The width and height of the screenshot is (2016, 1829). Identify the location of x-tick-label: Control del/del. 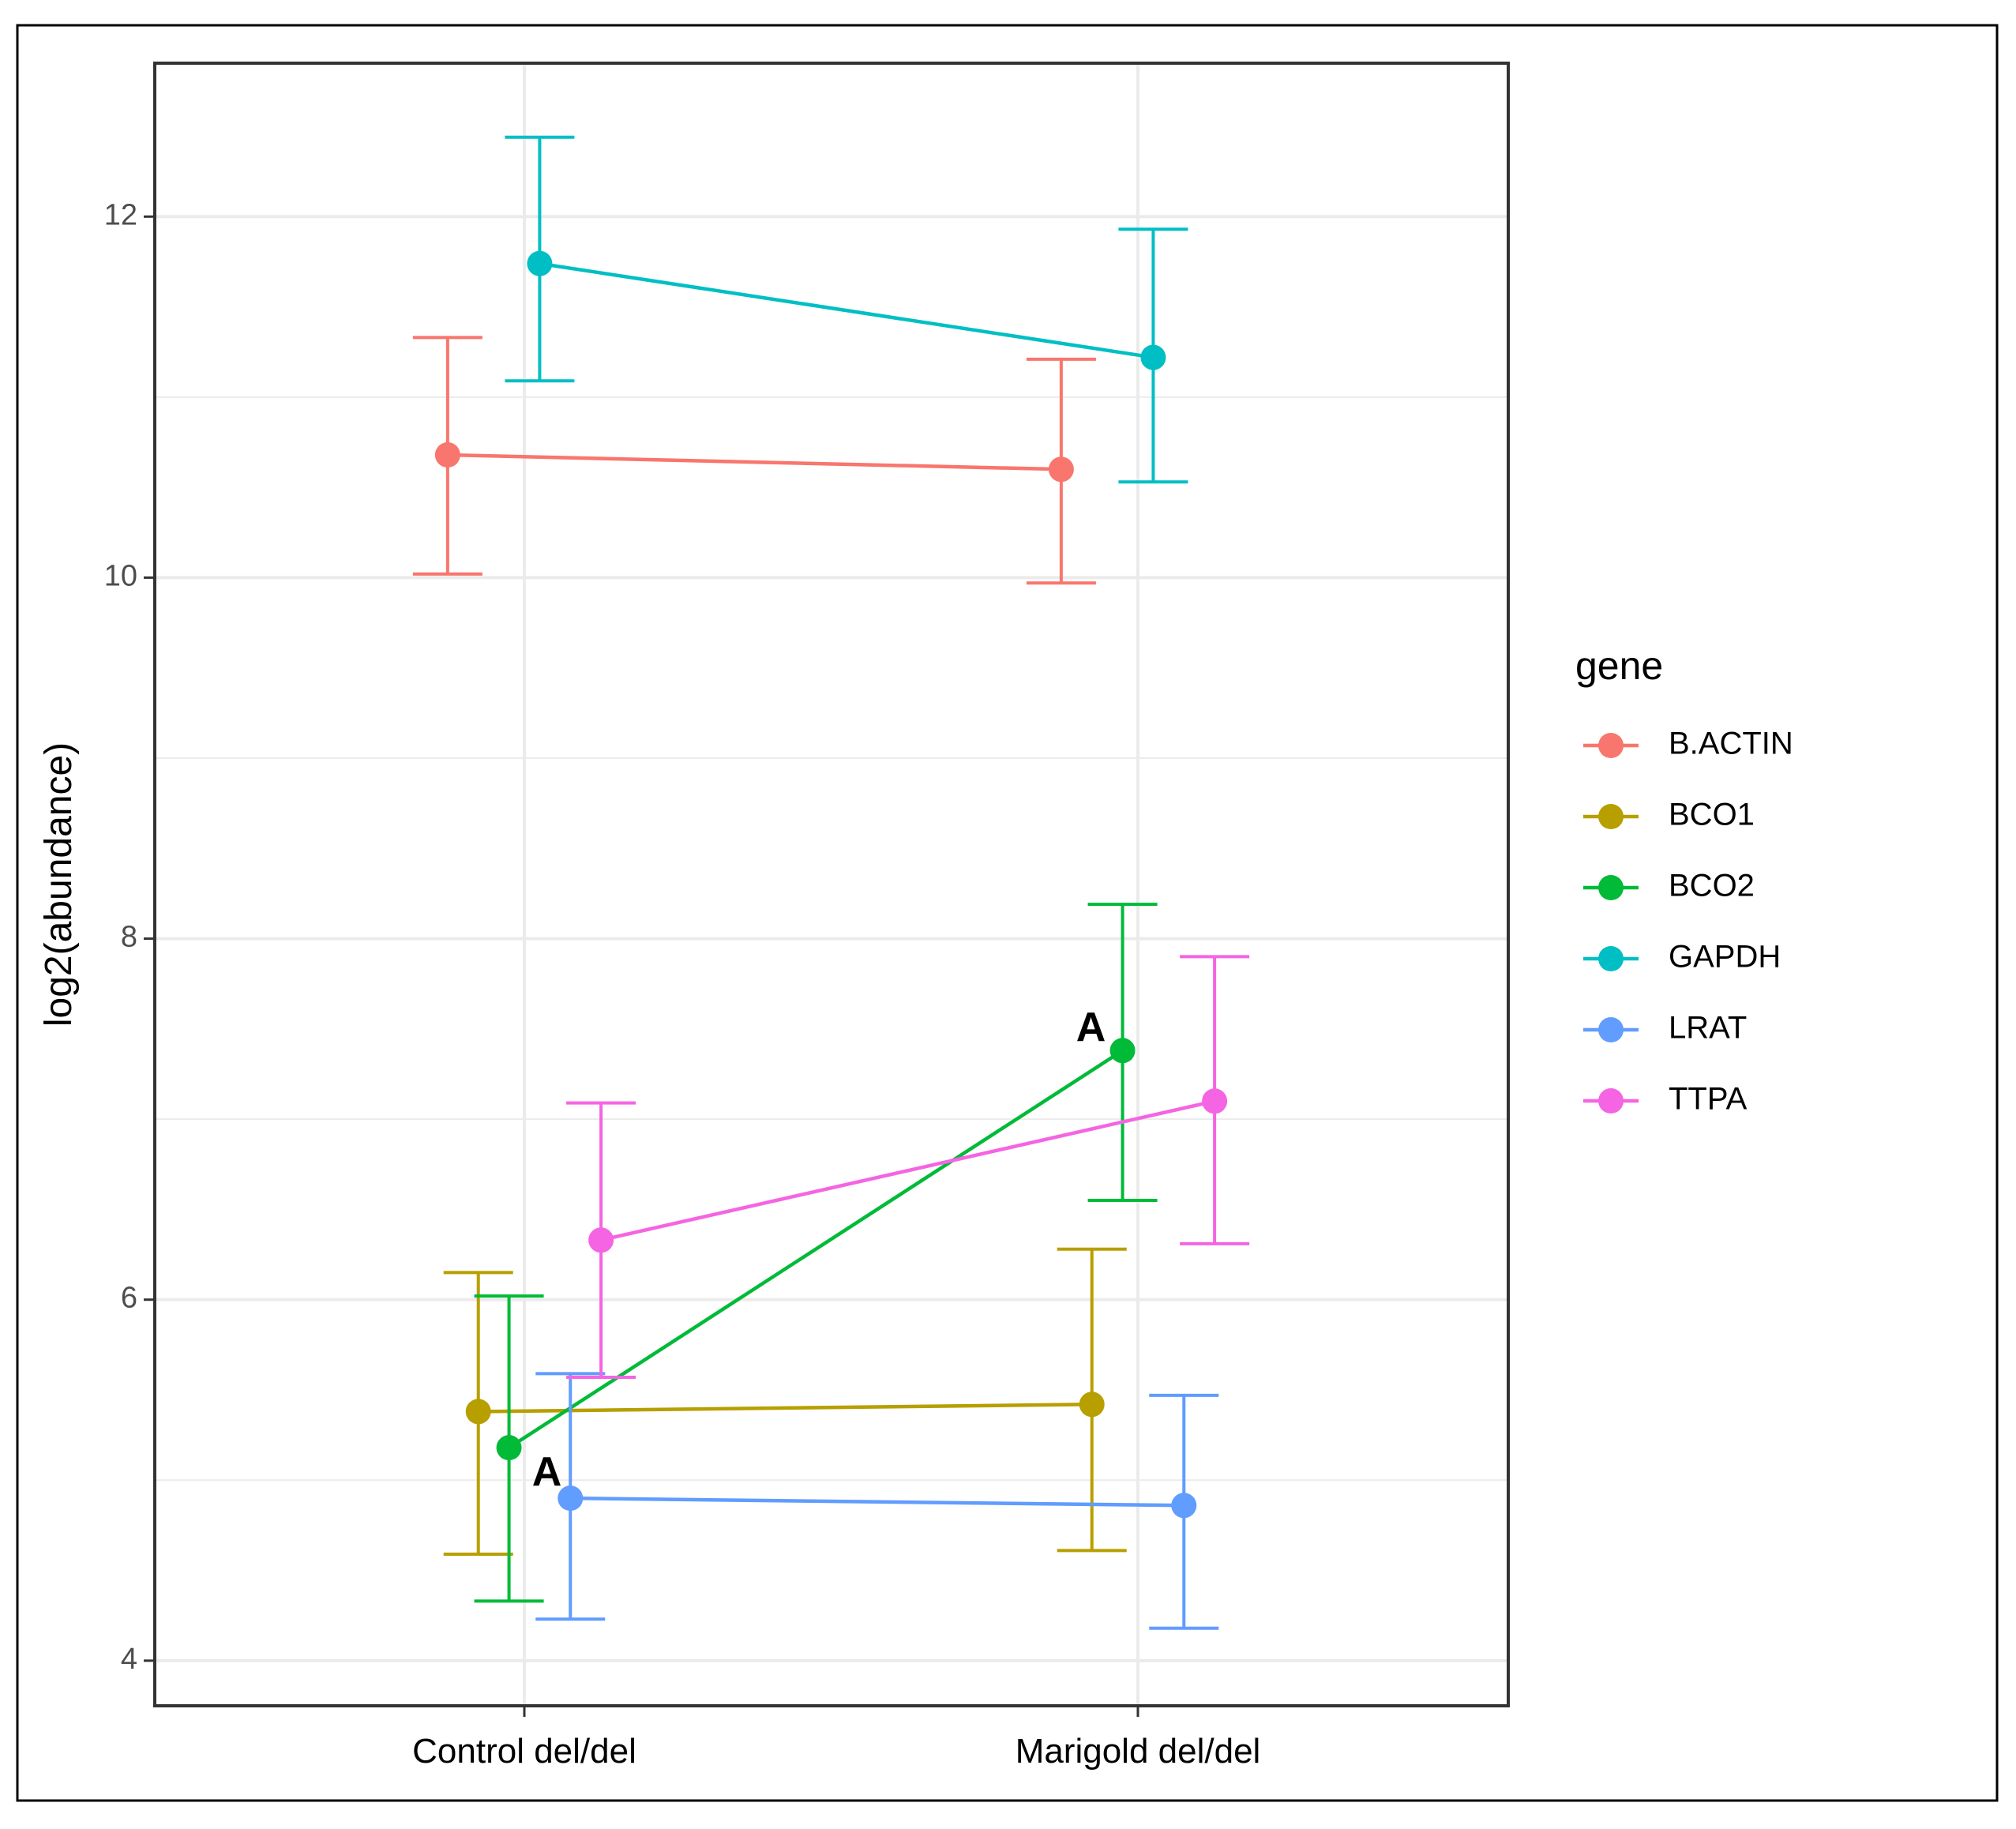
(524, 1751).